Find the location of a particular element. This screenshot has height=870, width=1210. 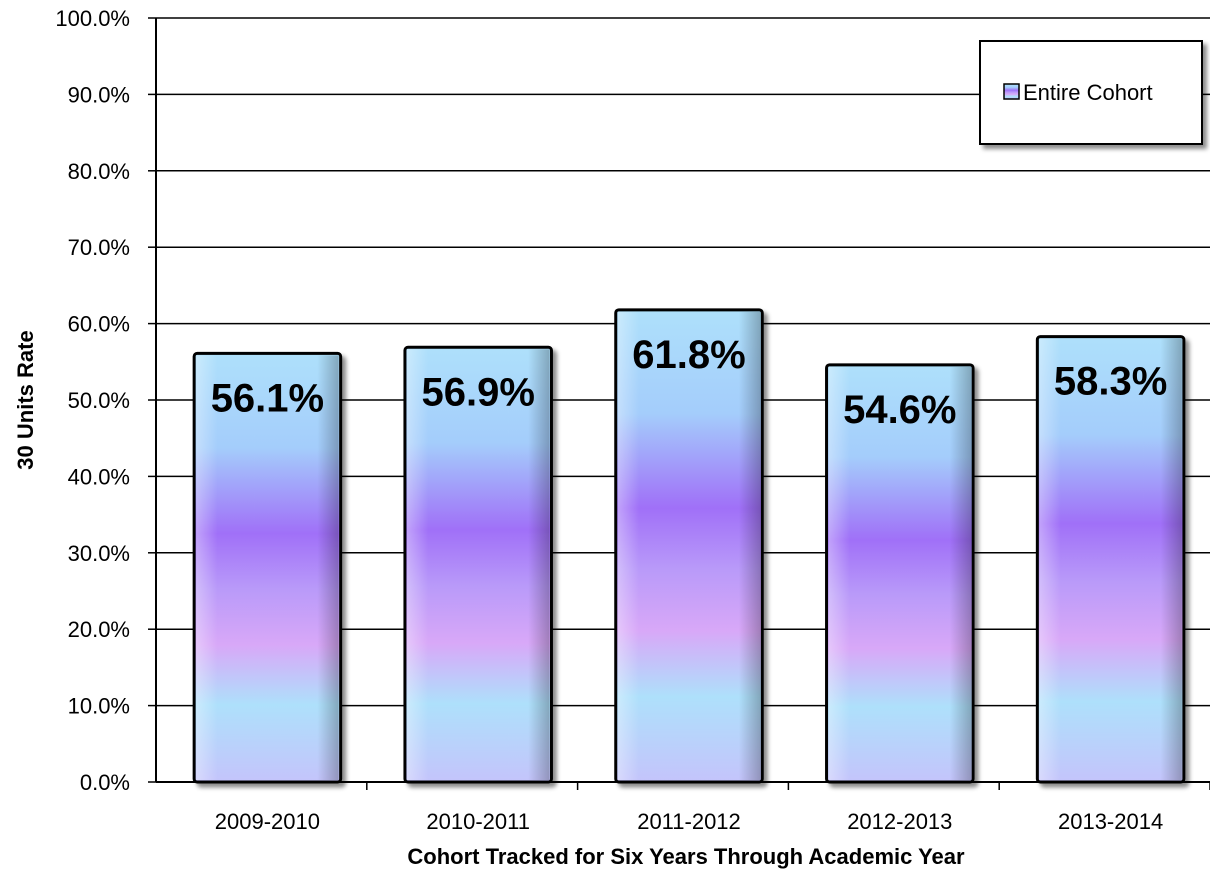

bar-group: 58.3% is located at coordinates (1110, 559).